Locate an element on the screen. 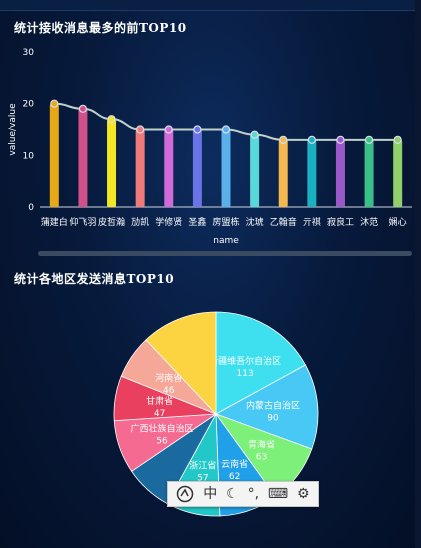 This screenshot has width=421, height=548. x-tick-label: 仰飞羽 is located at coordinates (82, 222).